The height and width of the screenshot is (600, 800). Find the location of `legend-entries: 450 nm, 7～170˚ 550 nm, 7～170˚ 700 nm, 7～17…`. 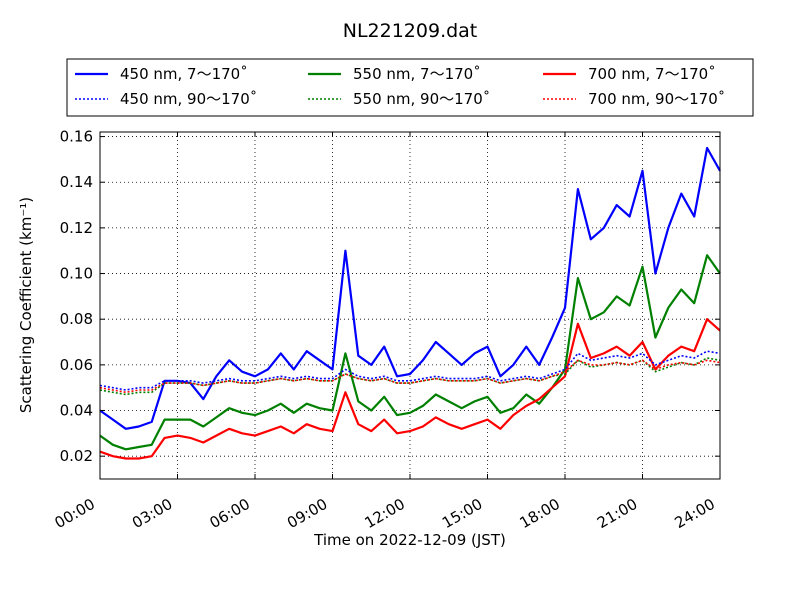

legend-entries: 450 nm, 7～170˚ 550 nm, 7～170˚ 700 nm, 7～17… is located at coordinates (400, 86).